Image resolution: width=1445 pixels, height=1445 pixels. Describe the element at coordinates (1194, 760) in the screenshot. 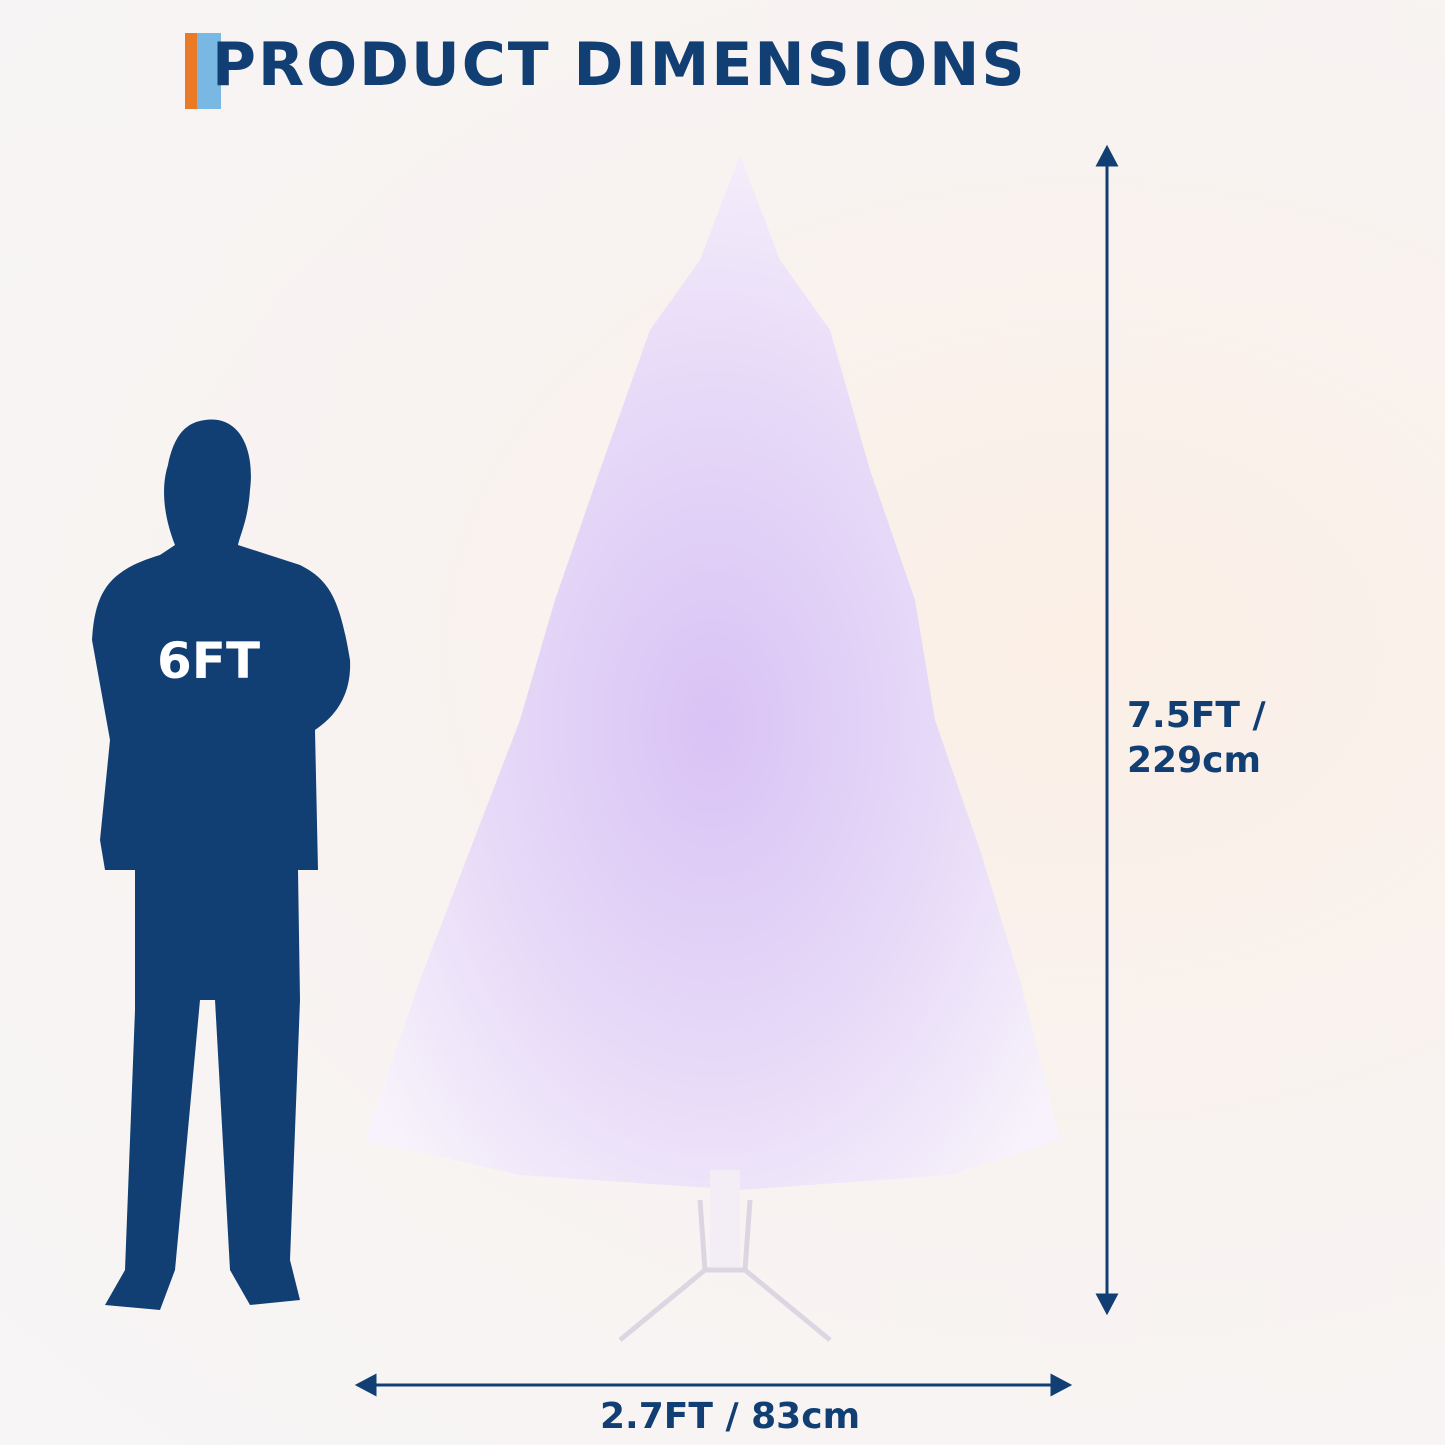

I see `tree-height-label-line2: 229cm` at that location.